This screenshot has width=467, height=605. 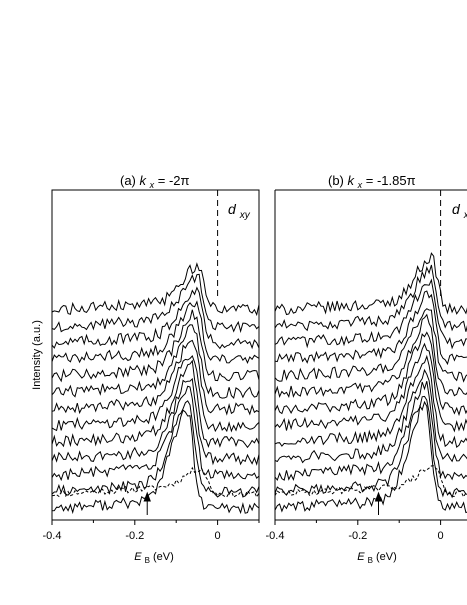 I want to click on panel-a-label: (a), so click(x=128, y=180).